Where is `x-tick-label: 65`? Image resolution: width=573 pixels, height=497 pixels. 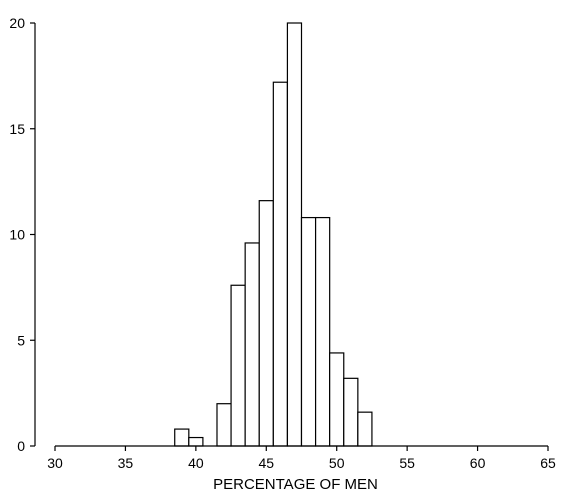 x-tick-label: 65 is located at coordinates (548, 463).